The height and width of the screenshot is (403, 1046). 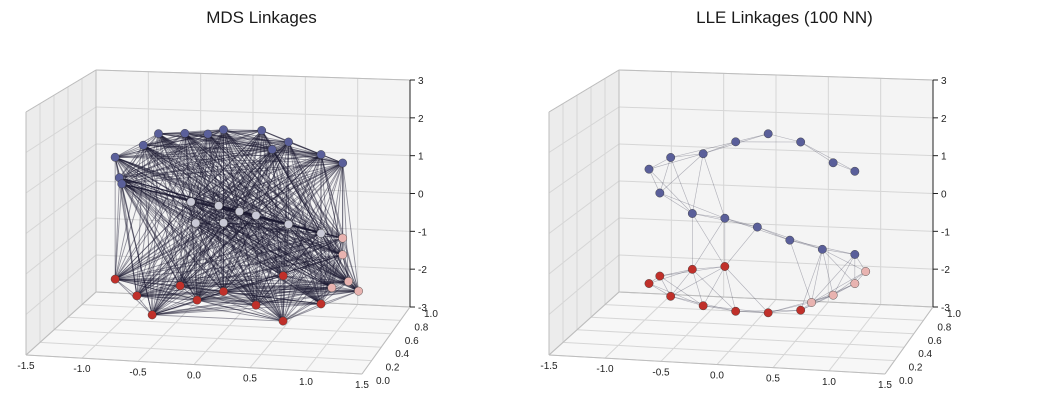 I want to click on x-tick-label: 0.0, so click(x=194, y=376).